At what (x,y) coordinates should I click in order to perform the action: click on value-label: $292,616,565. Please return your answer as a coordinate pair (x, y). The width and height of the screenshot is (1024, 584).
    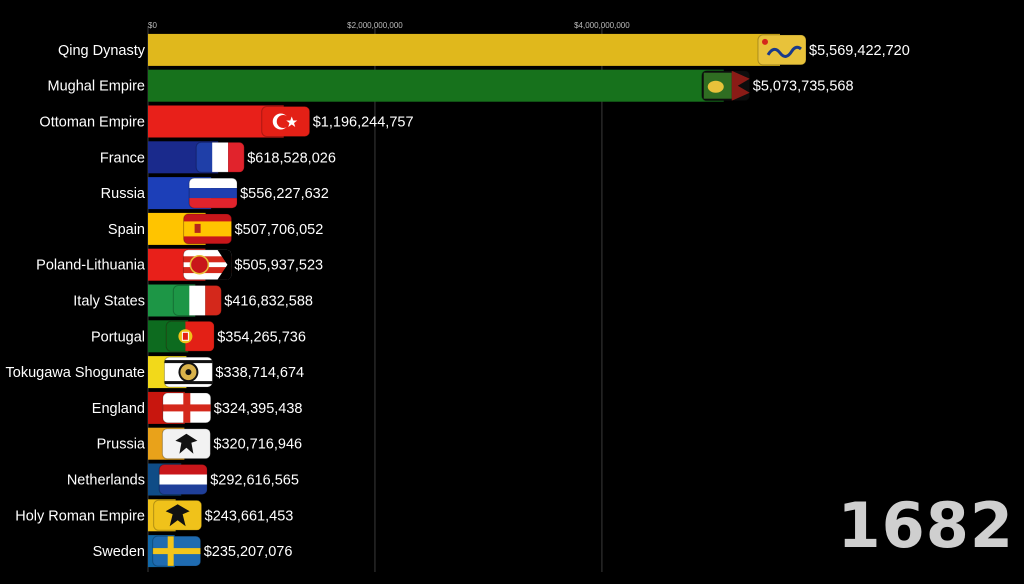
    Looking at the image, I should click on (254, 481).